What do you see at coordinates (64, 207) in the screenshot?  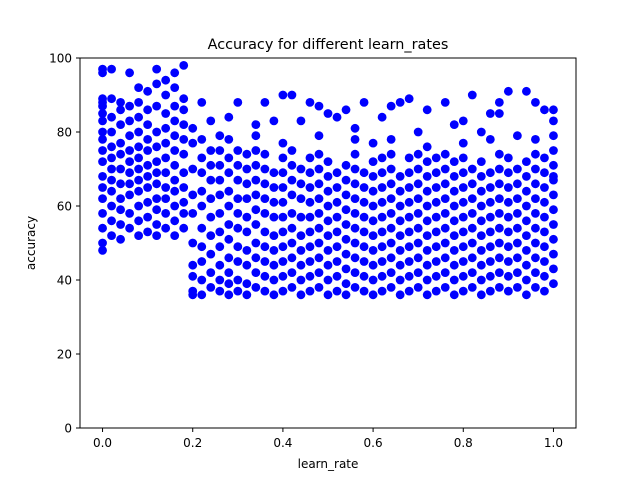 I see `y-tick-label: 60` at bounding box center [64, 207].